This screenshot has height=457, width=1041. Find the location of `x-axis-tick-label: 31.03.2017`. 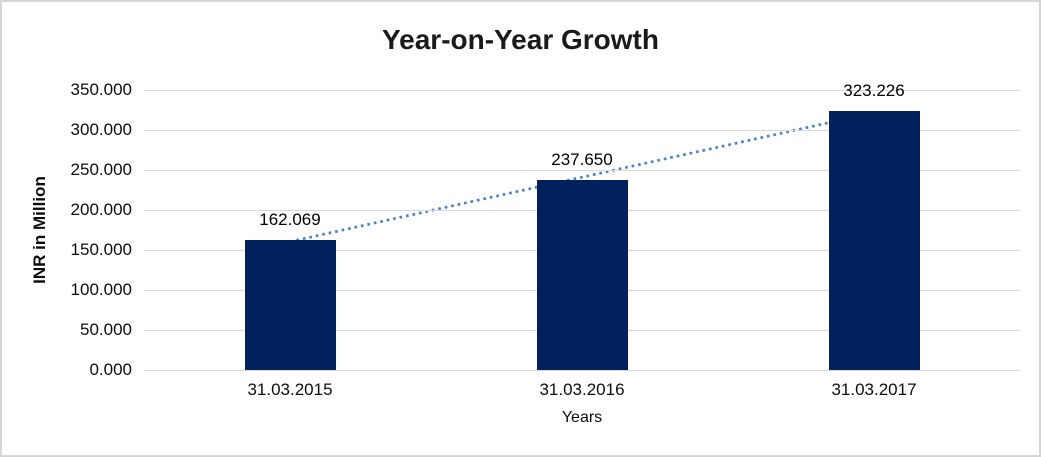

x-axis-tick-label: 31.03.2017 is located at coordinates (874, 389).